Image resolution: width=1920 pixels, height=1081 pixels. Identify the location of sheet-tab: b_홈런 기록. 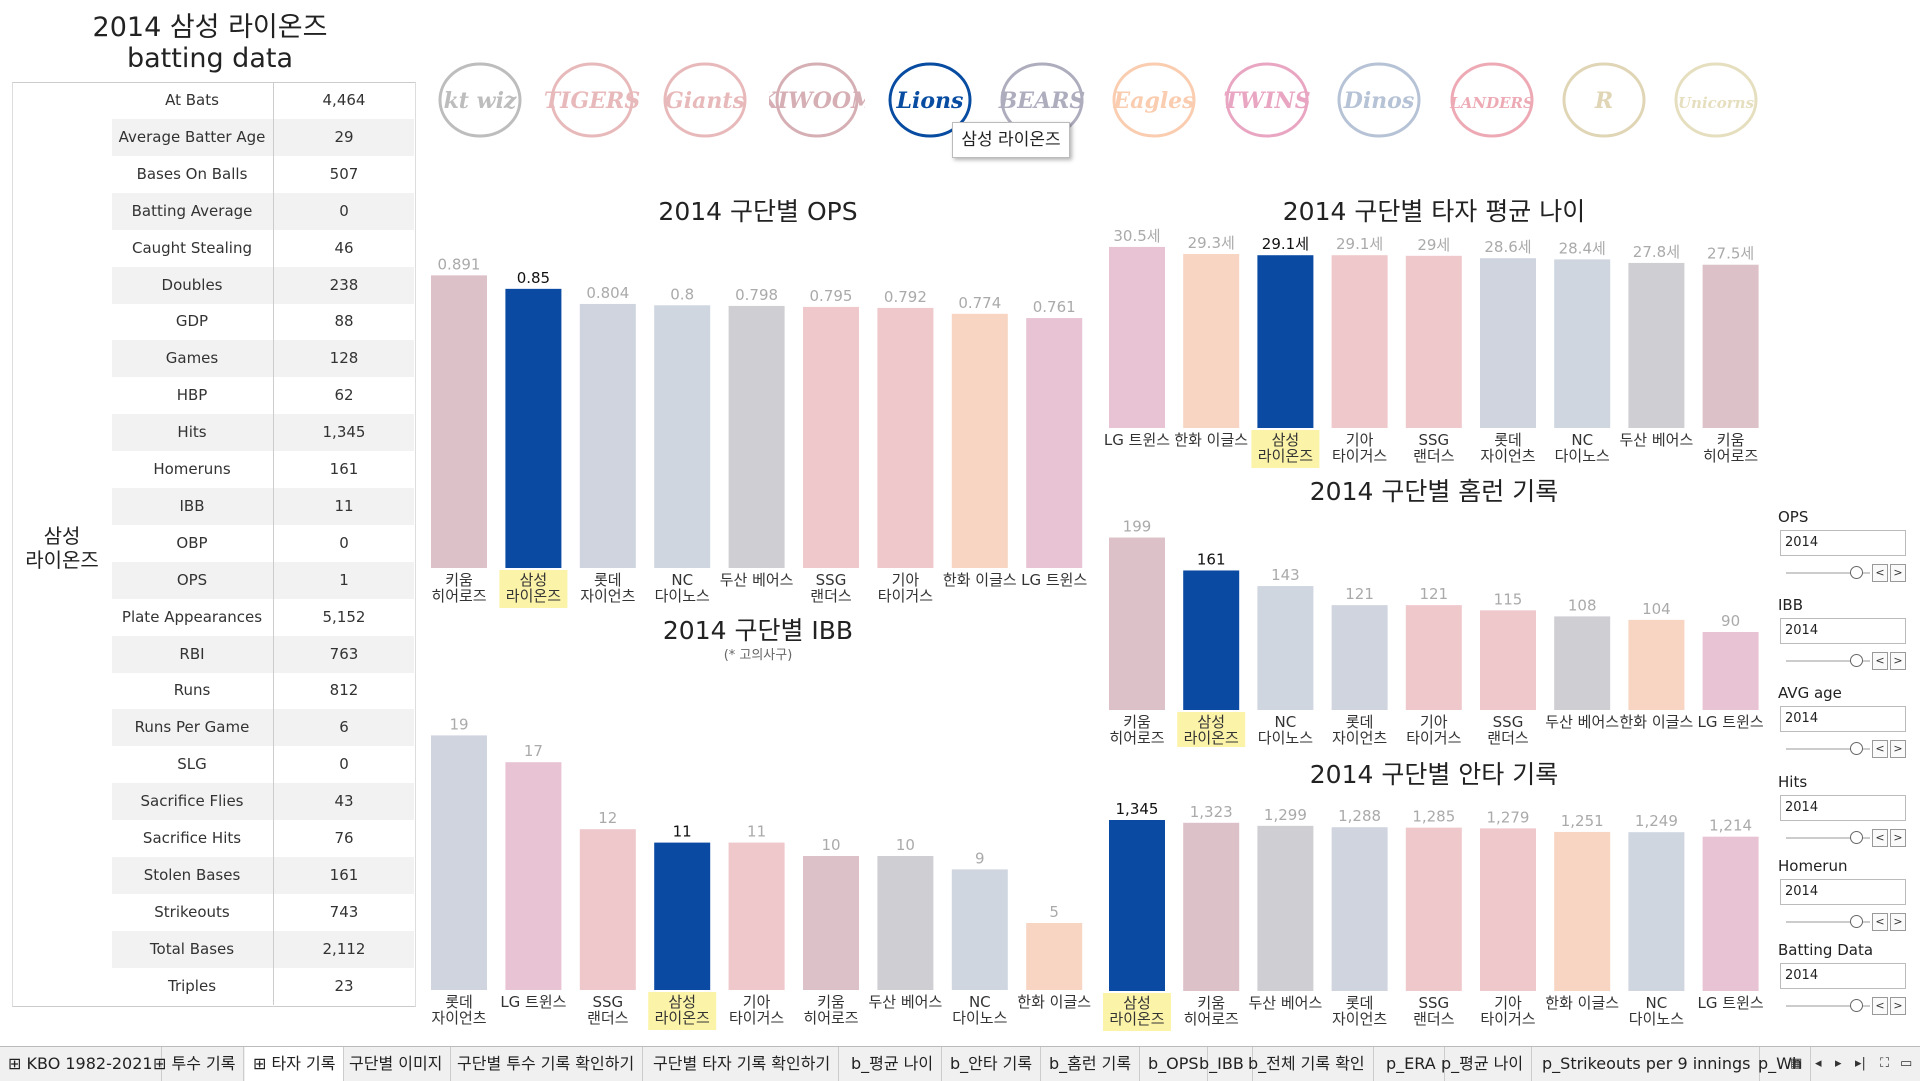
(1091, 1064).